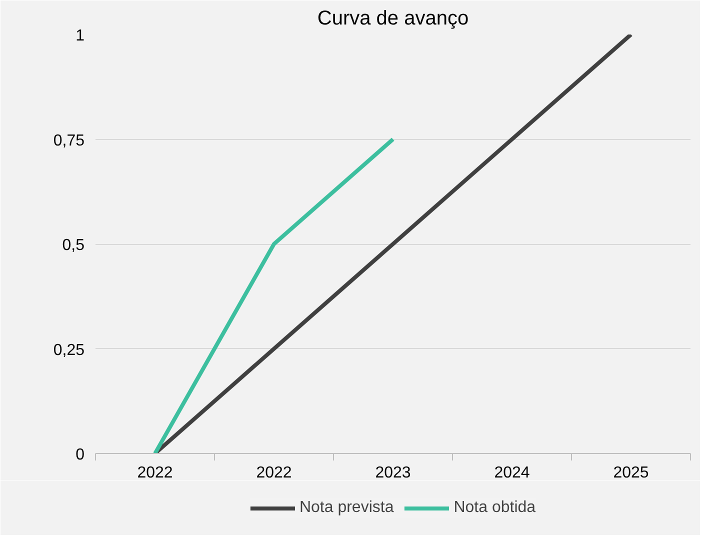 The height and width of the screenshot is (545, 704). What do you see at coordinates (346, 507) in the screenshot?
I see `legend-label: Nota prevista` at bounding box center [346, 507].